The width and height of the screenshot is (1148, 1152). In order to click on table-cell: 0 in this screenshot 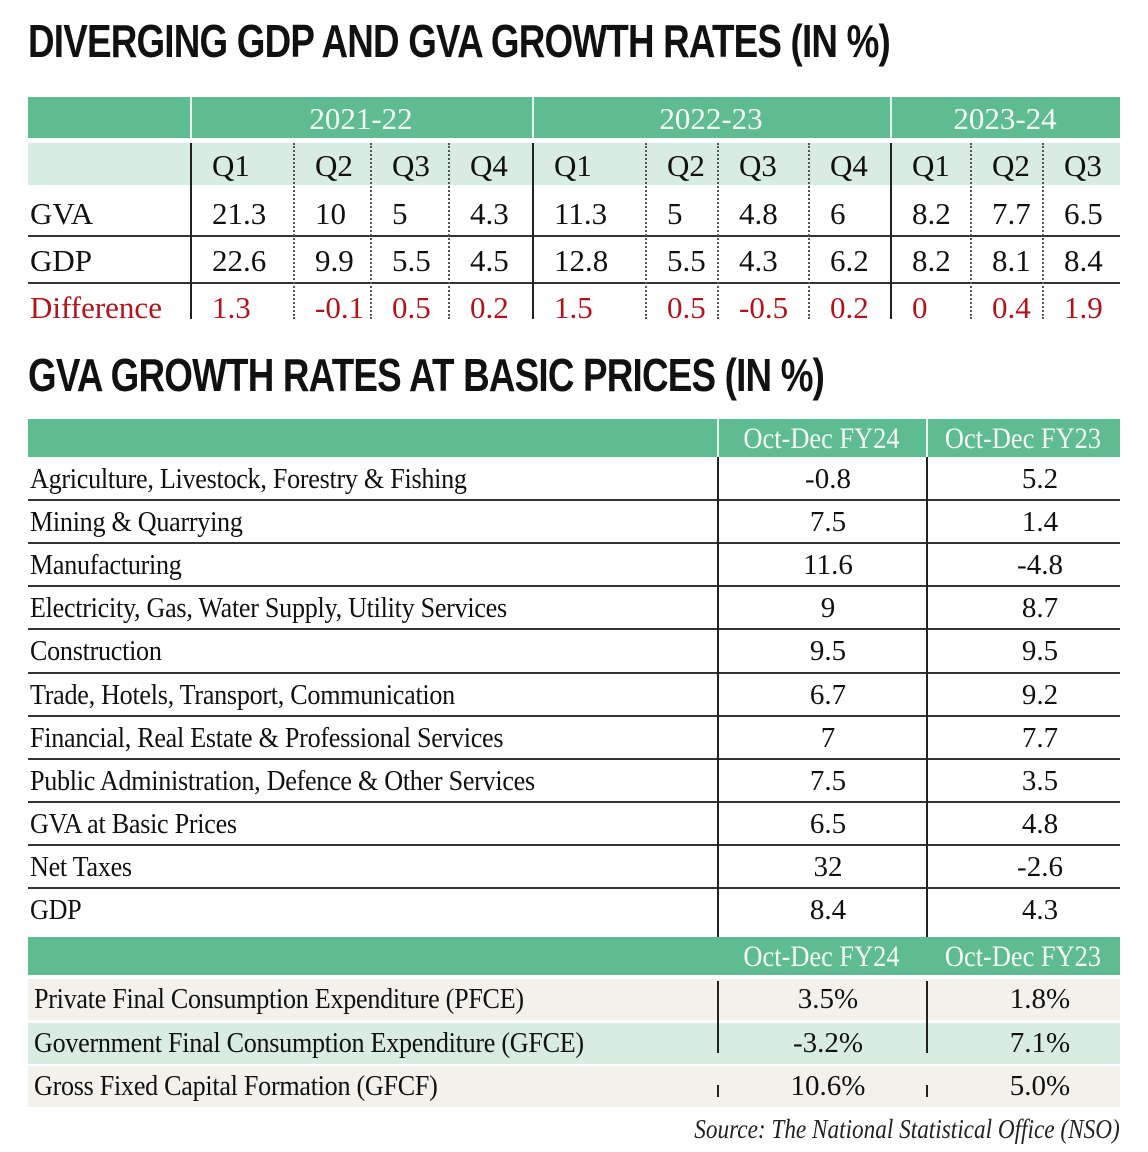, I will do `click(920, 307)`.